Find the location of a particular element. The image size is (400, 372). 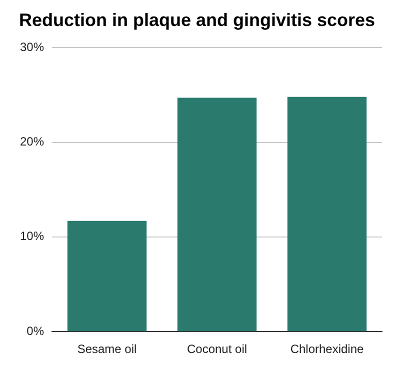

y-tick-label: 20% is located at coordinates (32, 141).